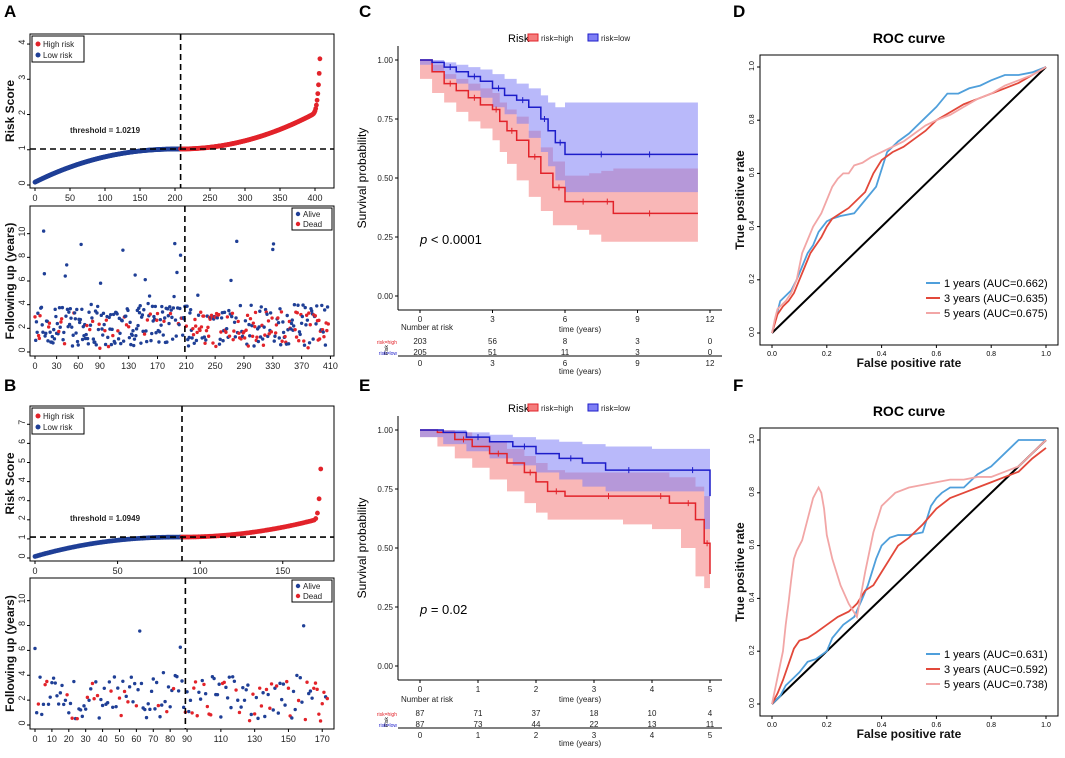  I want to click on a-follow-legend-dead: Dead, so click(312, 224).